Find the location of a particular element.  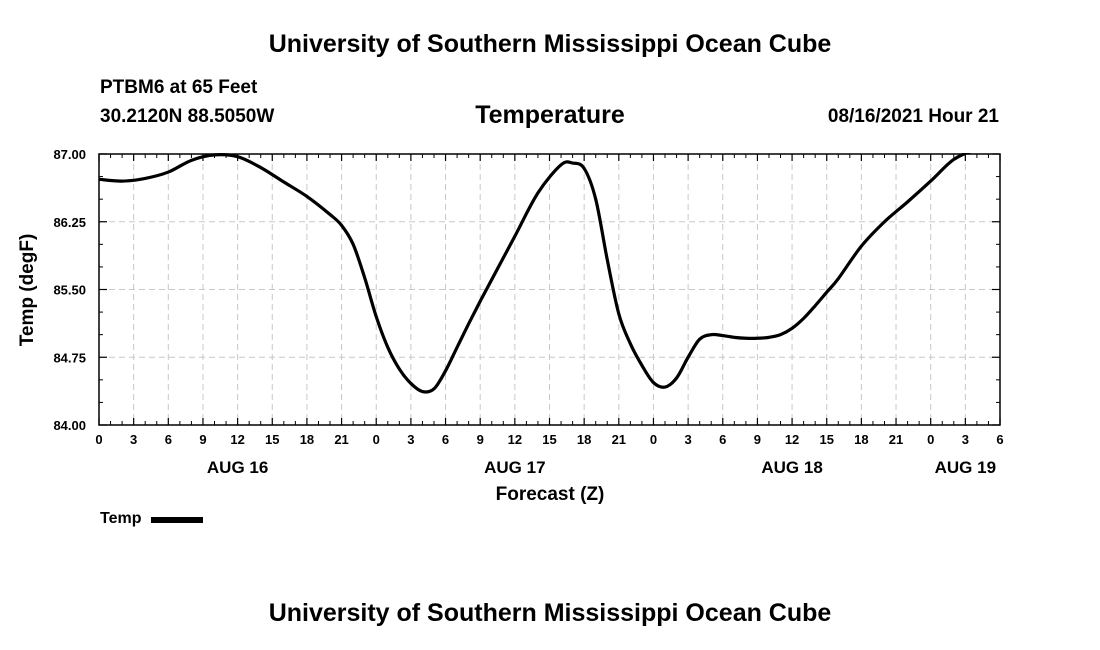

legend: Temp is located at coordinates (152, 519).